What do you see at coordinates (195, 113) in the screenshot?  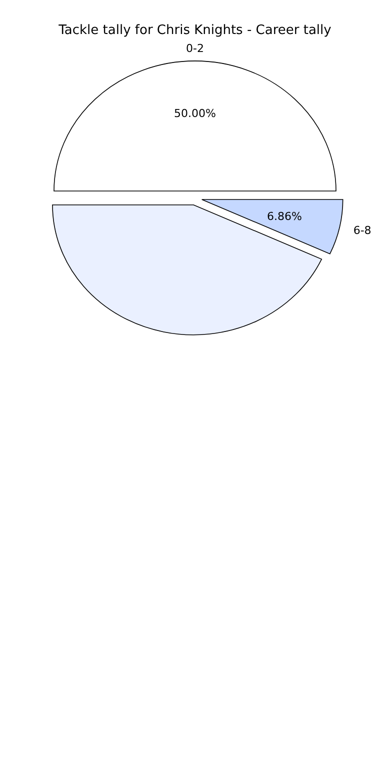 I see `data-label: 50.00%` at bounding box center [195, 113].